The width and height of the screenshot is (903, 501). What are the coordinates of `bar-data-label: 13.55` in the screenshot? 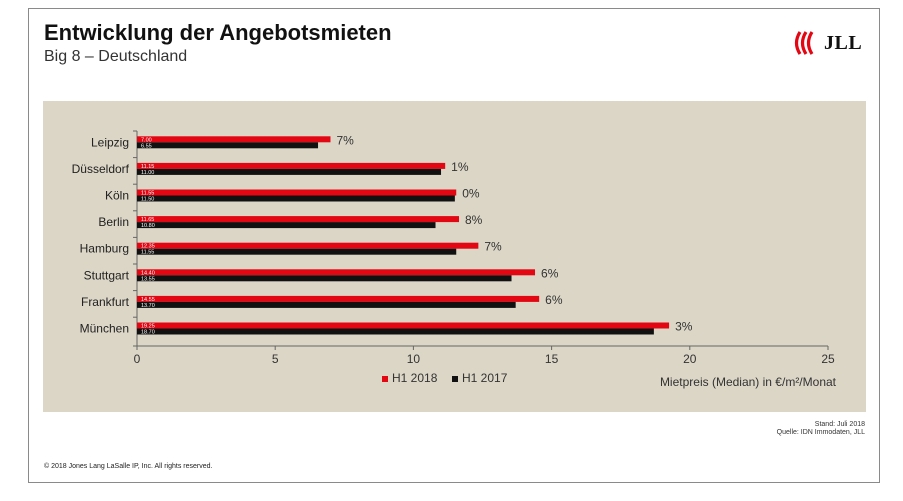 It's located at (148, 279).